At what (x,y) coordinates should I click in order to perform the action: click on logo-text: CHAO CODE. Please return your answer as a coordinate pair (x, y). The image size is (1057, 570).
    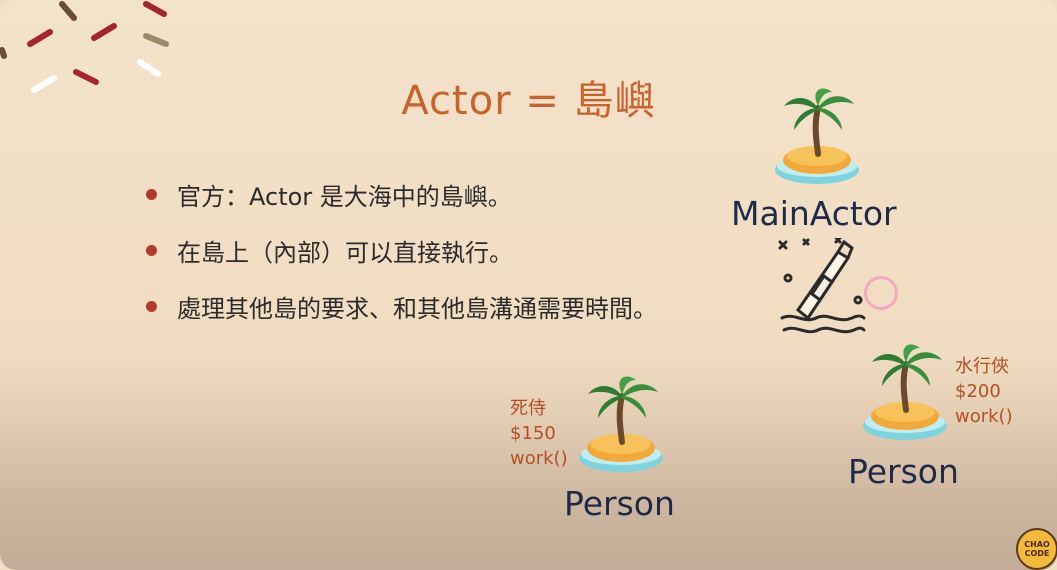
    Looking at the image, I should click on (1037, 549).